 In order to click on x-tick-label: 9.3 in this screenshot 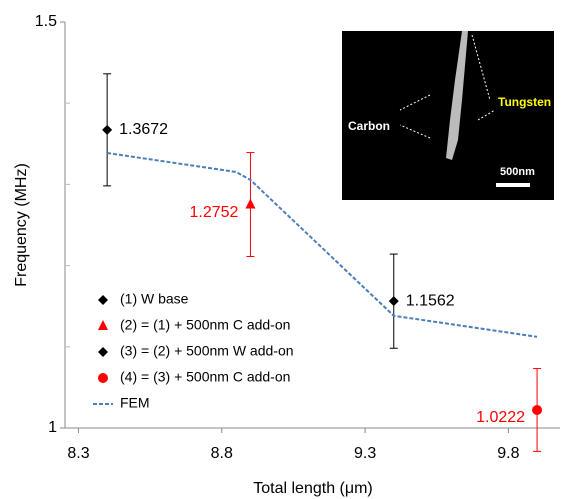, I will do `click(365, 453)`.